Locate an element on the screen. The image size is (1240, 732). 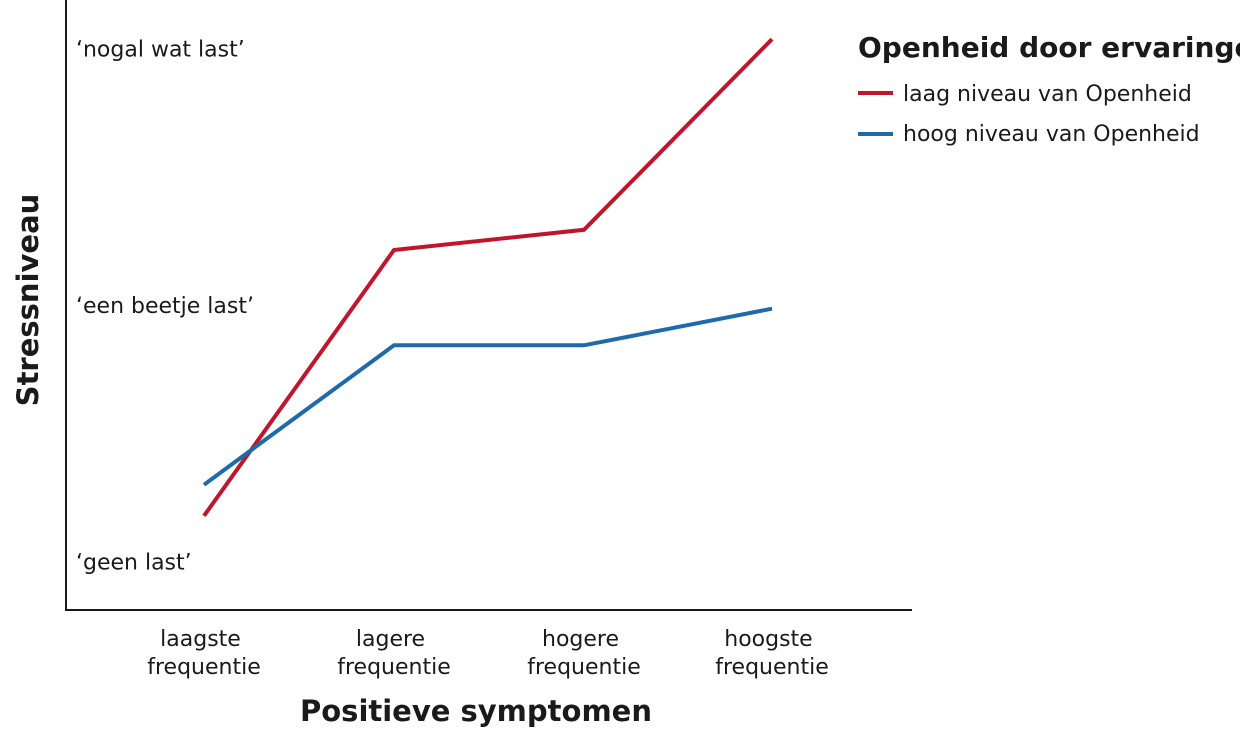
y-tick-label-een-beetje-last: ‘een beetje last’ is located at coordinates (165, 306).